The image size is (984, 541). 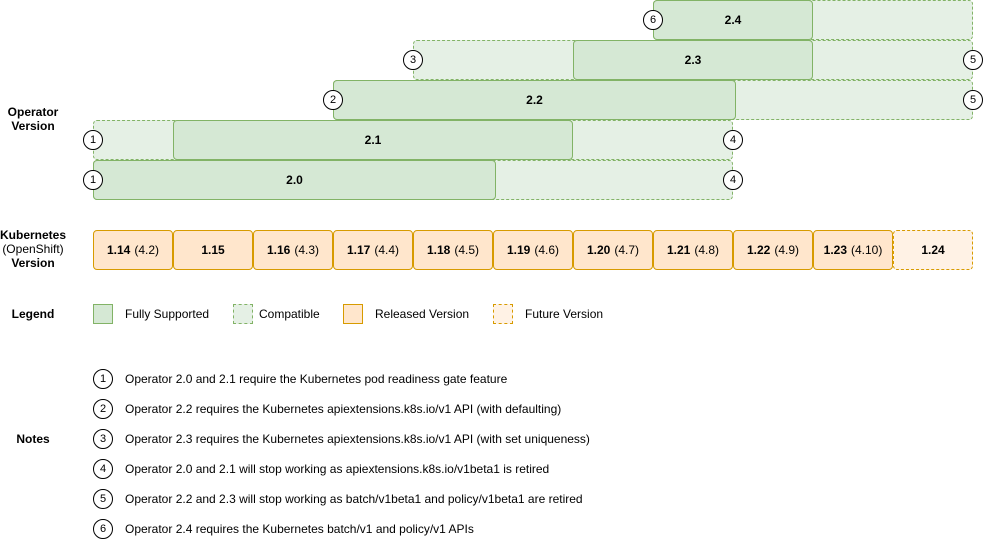 What do you see at coordinates (973, 100) in the screenshot?
I see `note-marker-end-2-2: 5` at bounding box center [973, 100].